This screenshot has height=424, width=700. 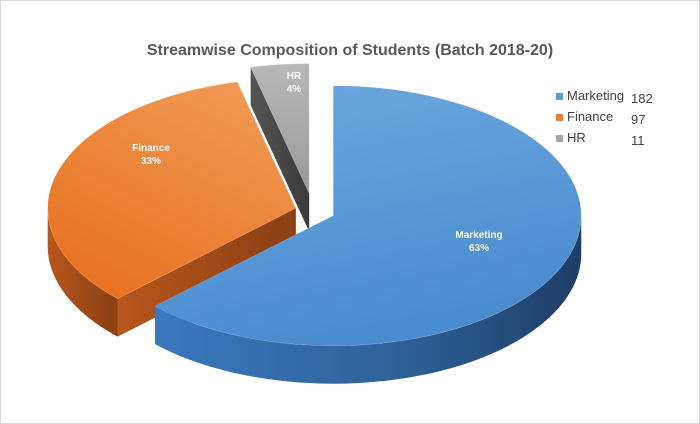 What do you see at coordinates (642, 98) in the screenshot?
I see `legend-value-marketing: 182` at bounding box center [642, 98].